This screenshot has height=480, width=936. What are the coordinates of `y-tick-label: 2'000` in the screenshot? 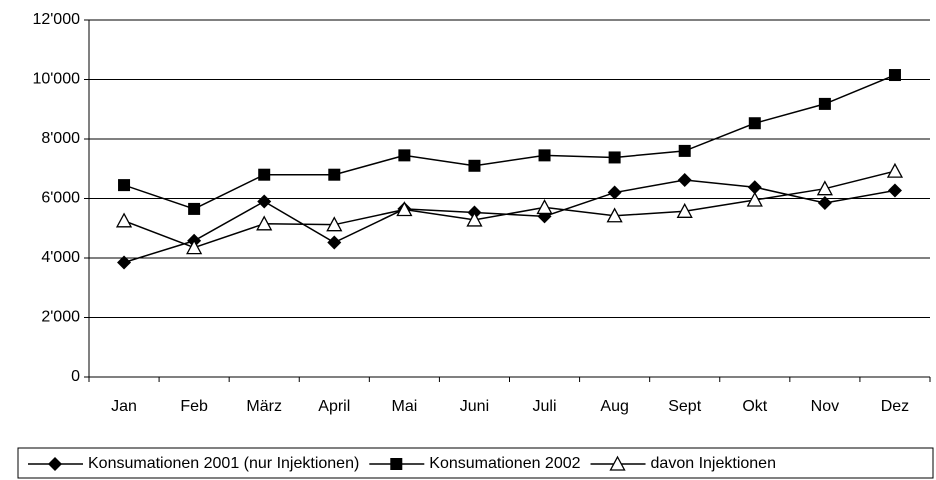 It's located at (60, 317).